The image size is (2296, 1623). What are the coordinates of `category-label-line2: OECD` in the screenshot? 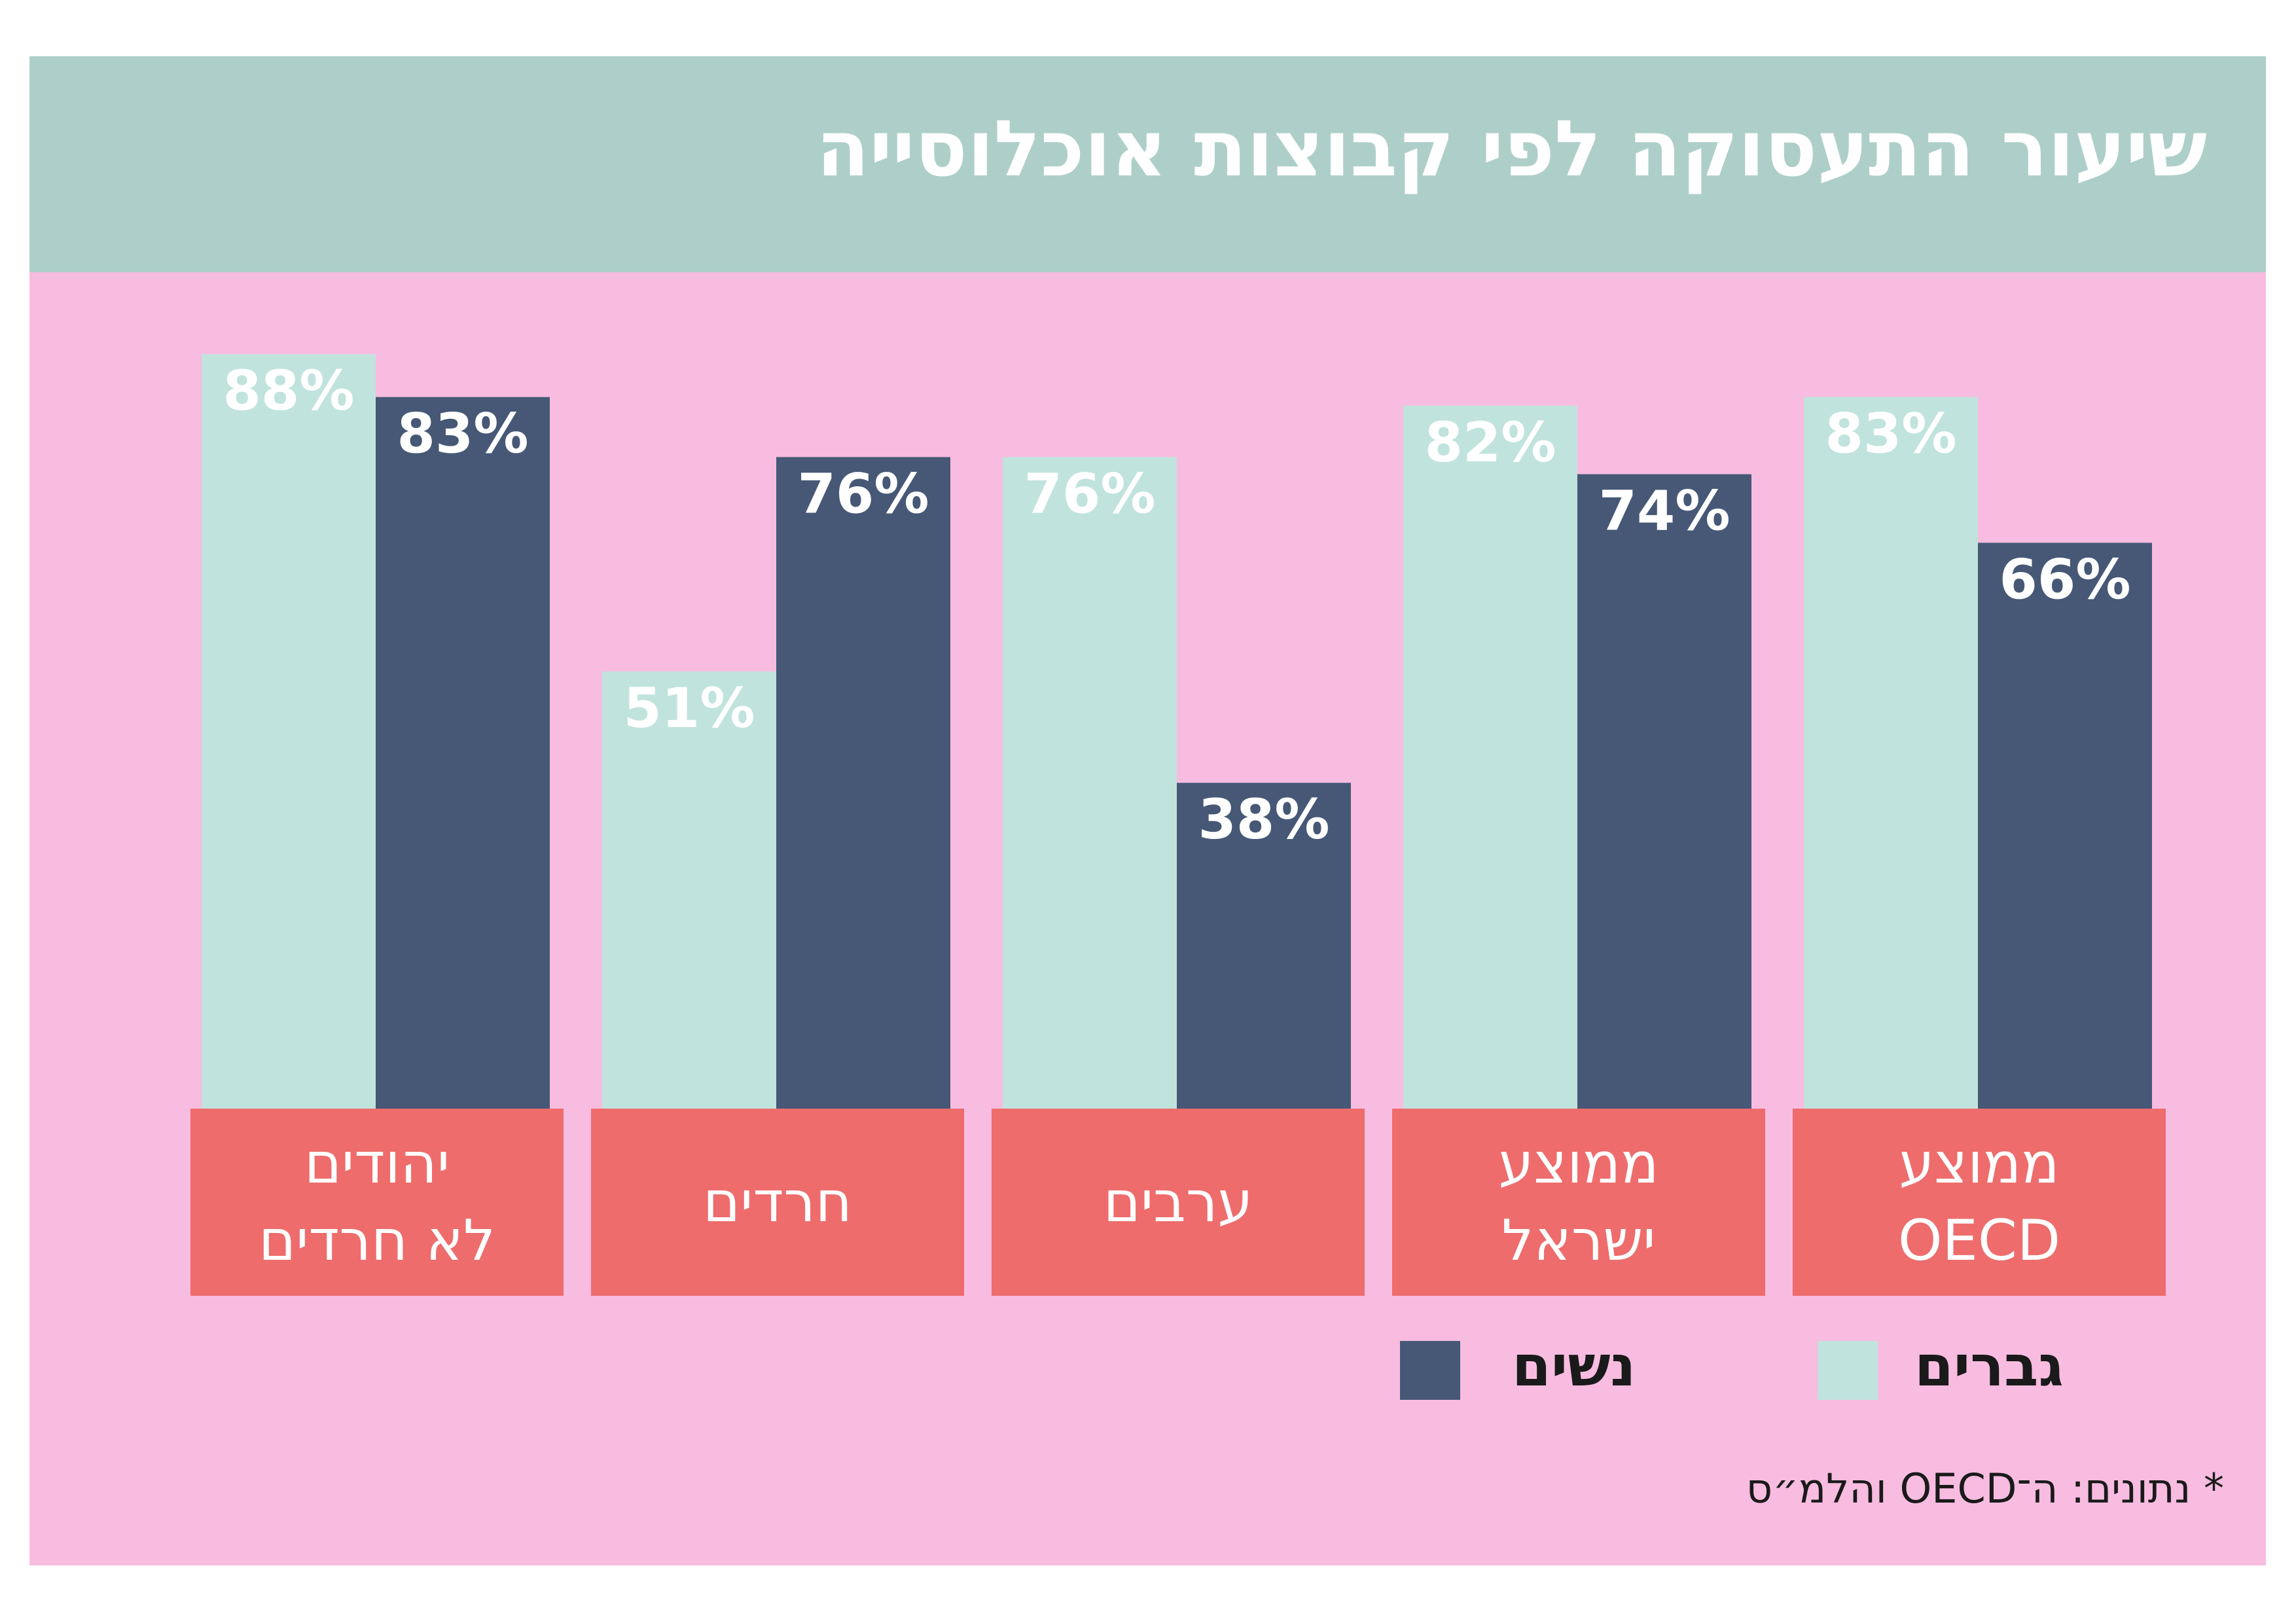 It's located at (1979, 1241).